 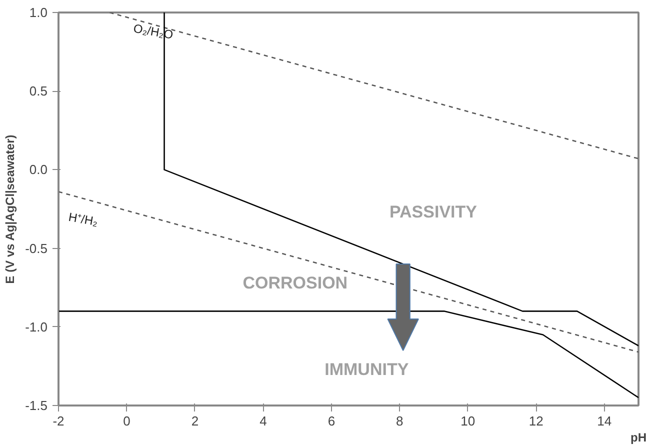 What do you see at coordinates (638, 437) in the screenshot?
I see `x-axis-title: pH` at bounding box center [638, 437].